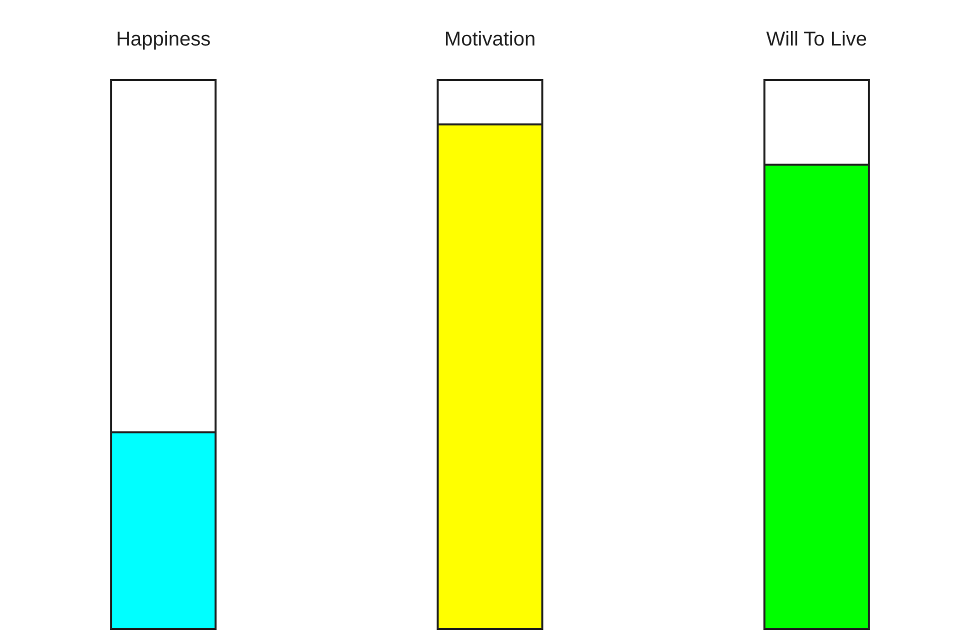 This screenshot has width=980, height=634. Describe the element at coordinates (163, 39) in the screenshot. I see `x-tick-label: Happiness` at that location.